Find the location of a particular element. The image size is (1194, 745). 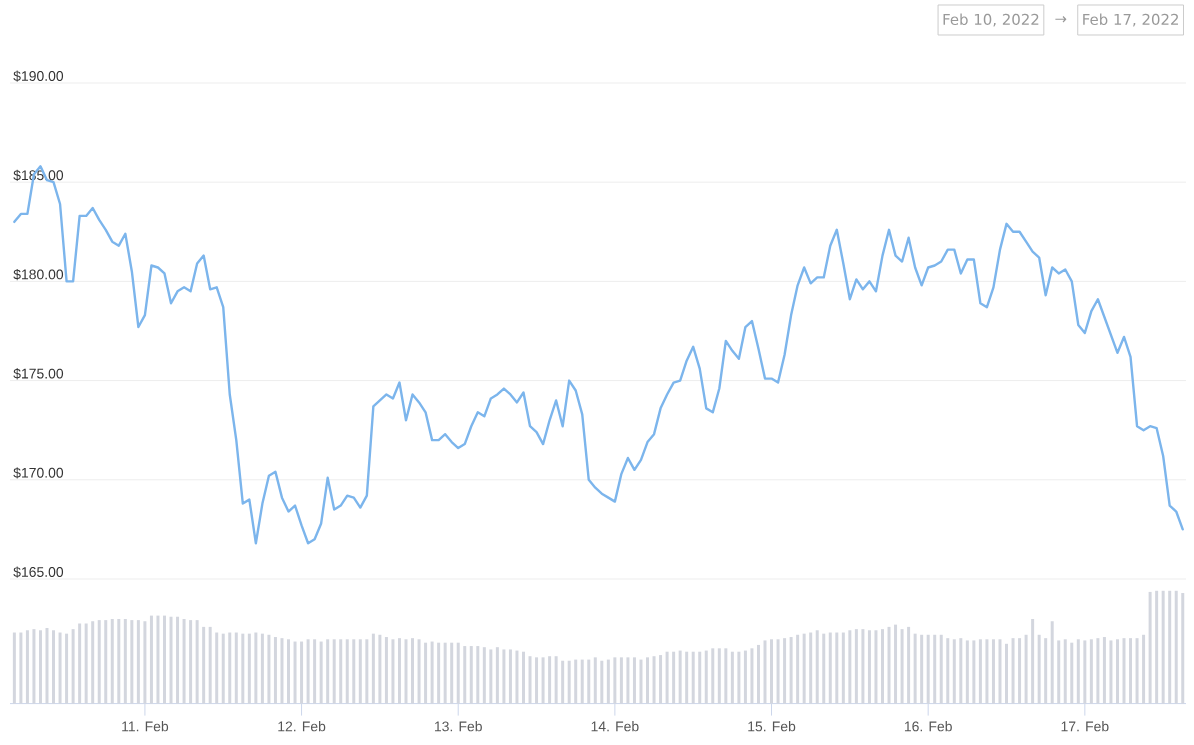

x-tick-label: 13. Feb is located at coordinates (458, 726).